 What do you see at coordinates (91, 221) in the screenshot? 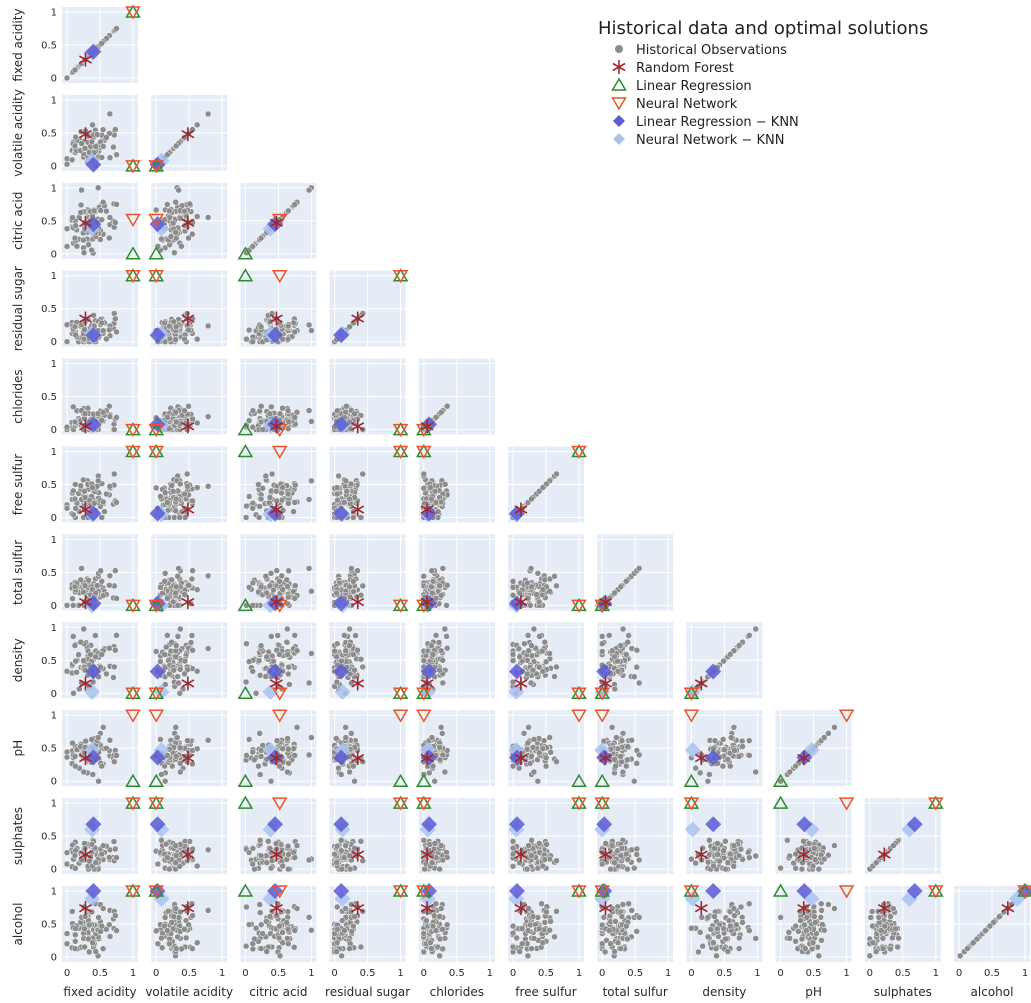
I see `panel-citric-acid-vs-fixed-acidity: 00.51` at bounding box center [91, 221].